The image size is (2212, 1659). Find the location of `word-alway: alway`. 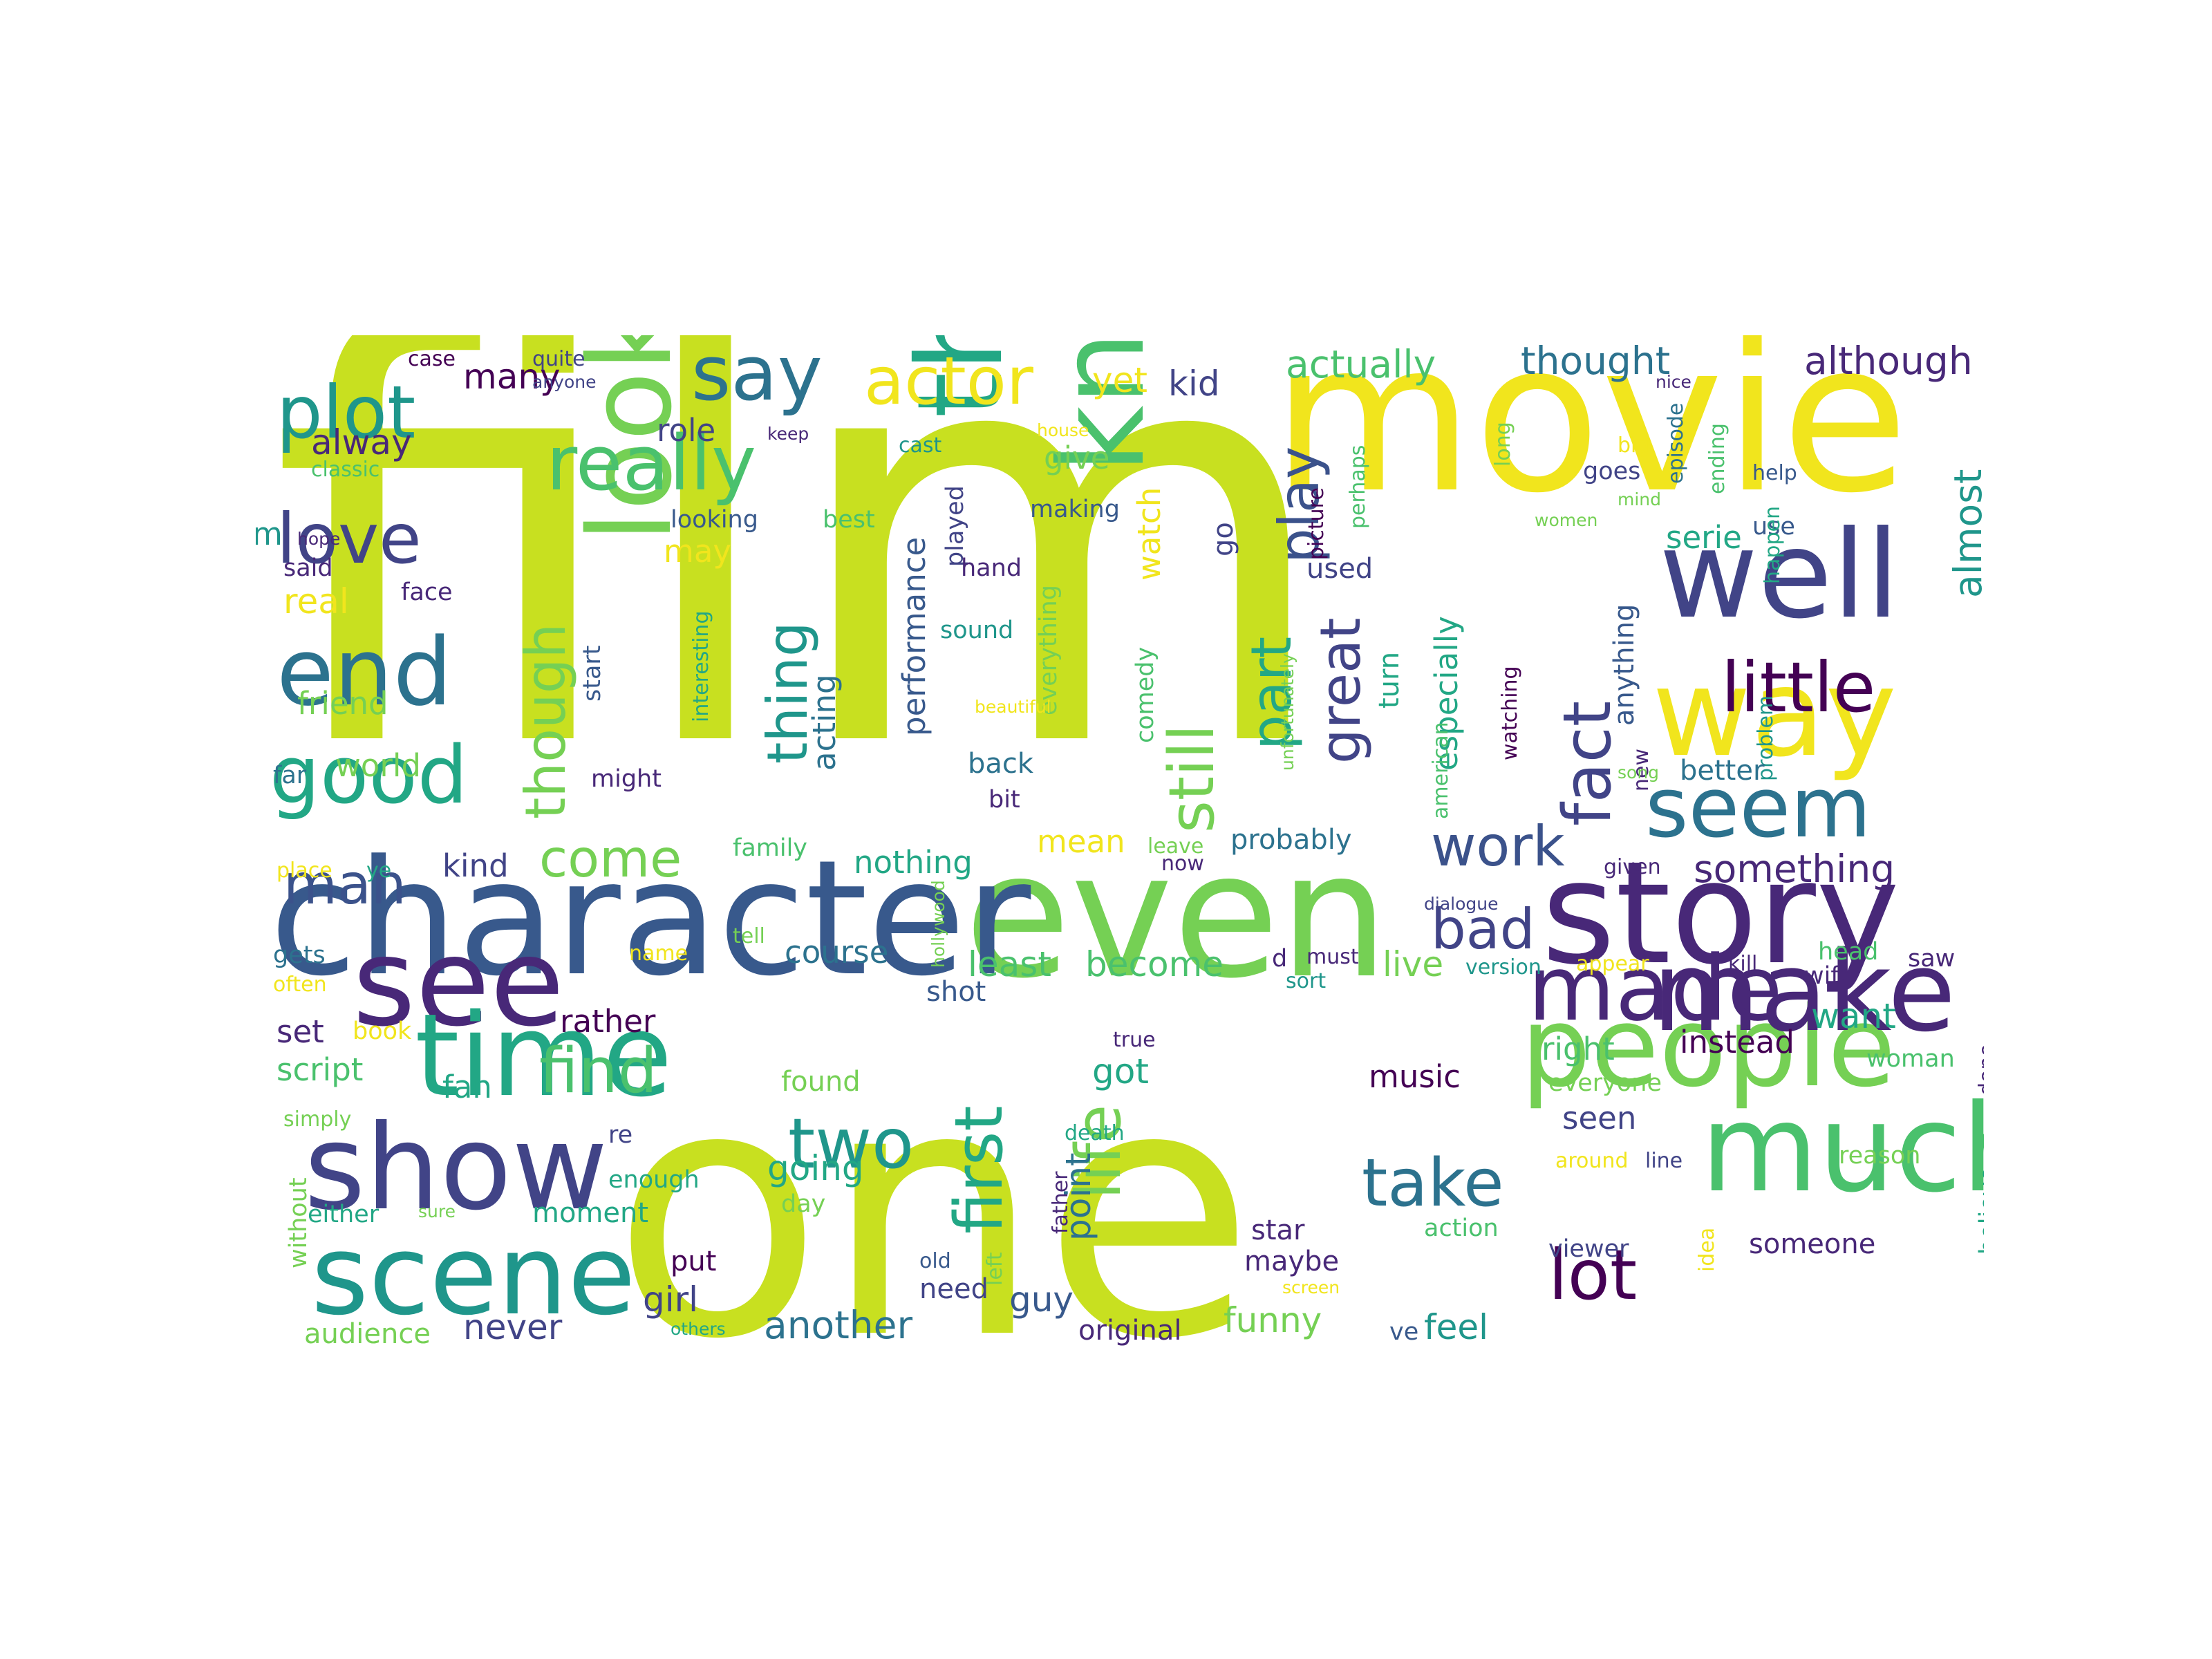

word-alway: alway is located at coordinates (361, 442).